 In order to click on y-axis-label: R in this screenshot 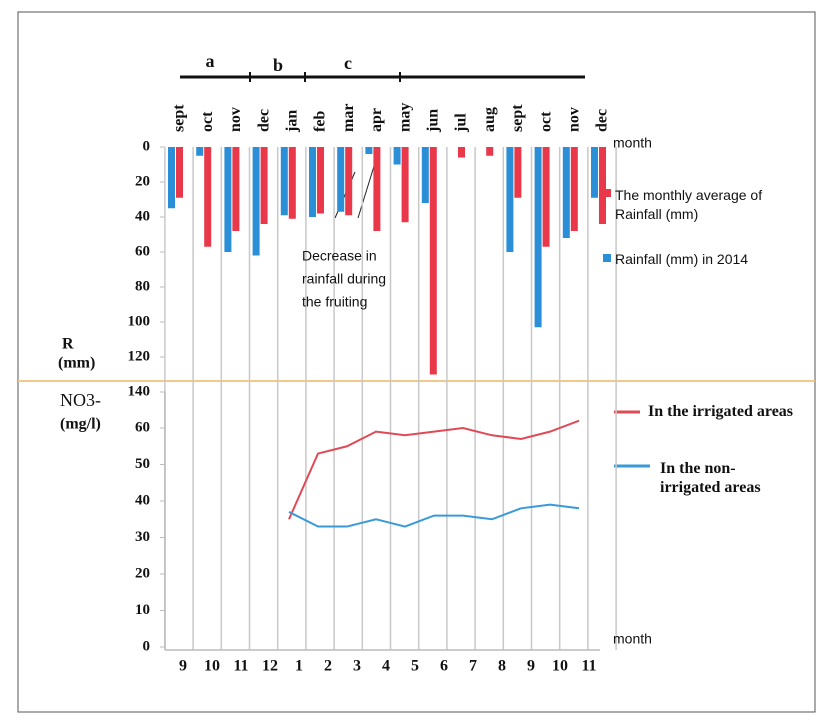, I will do `click(68, 344)`.